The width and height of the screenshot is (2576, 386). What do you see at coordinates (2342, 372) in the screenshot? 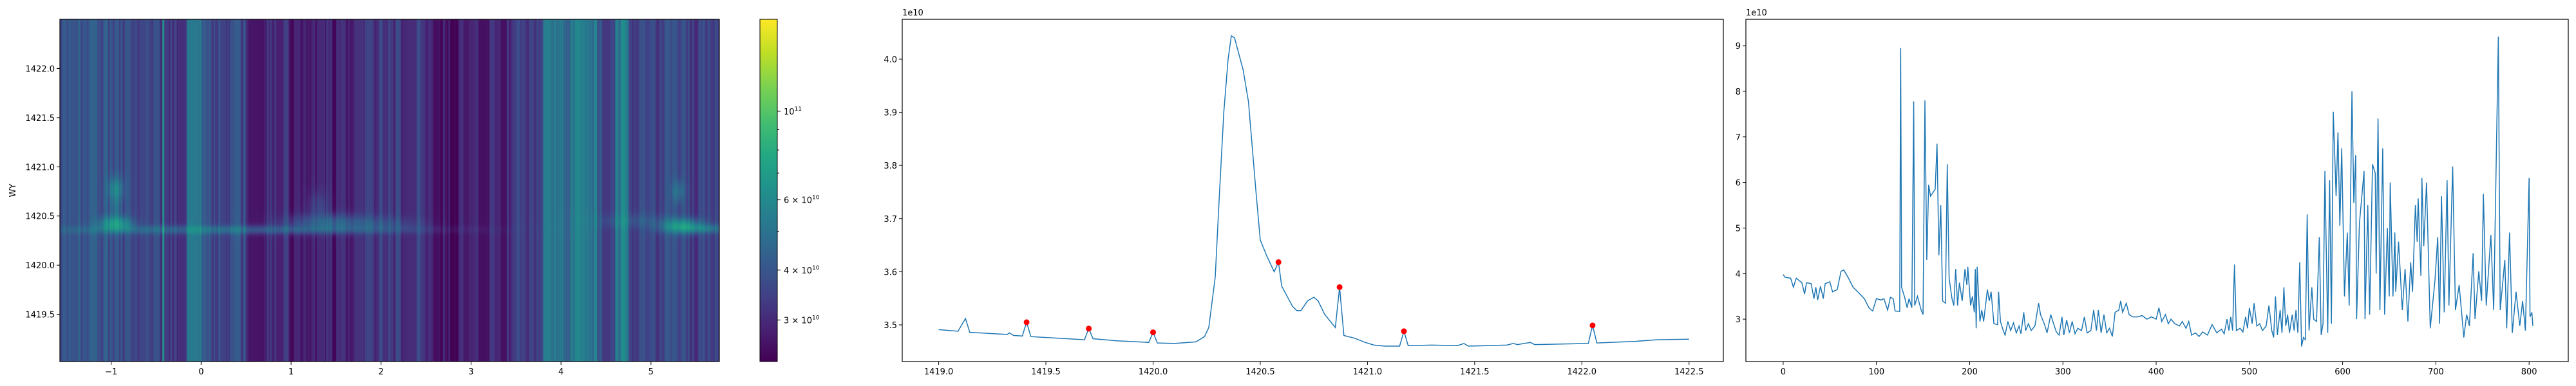
I see `x-tick-label: 600` at bounding box center [2342, 372].